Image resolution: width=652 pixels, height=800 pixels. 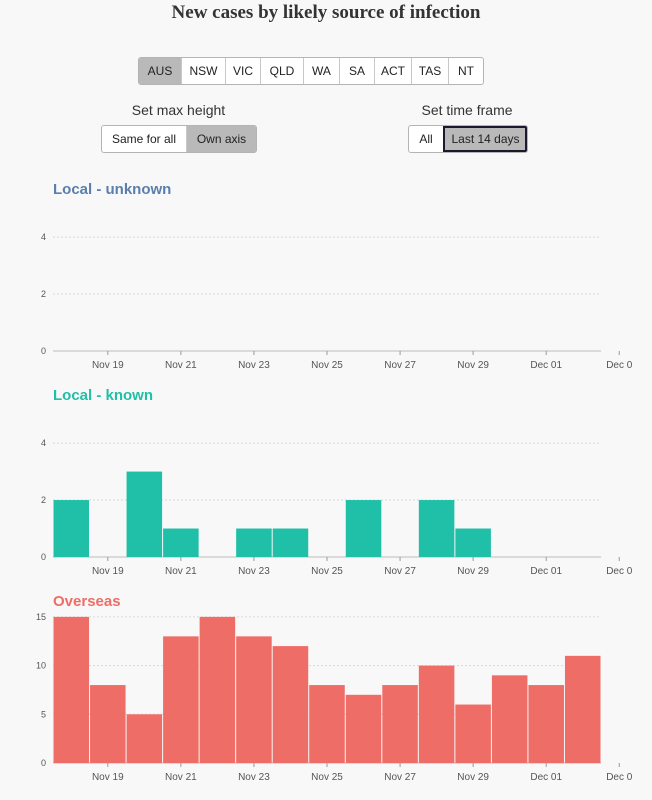 I want to click on chart-title-overseas: Overseas, so click(x=87, y=601).